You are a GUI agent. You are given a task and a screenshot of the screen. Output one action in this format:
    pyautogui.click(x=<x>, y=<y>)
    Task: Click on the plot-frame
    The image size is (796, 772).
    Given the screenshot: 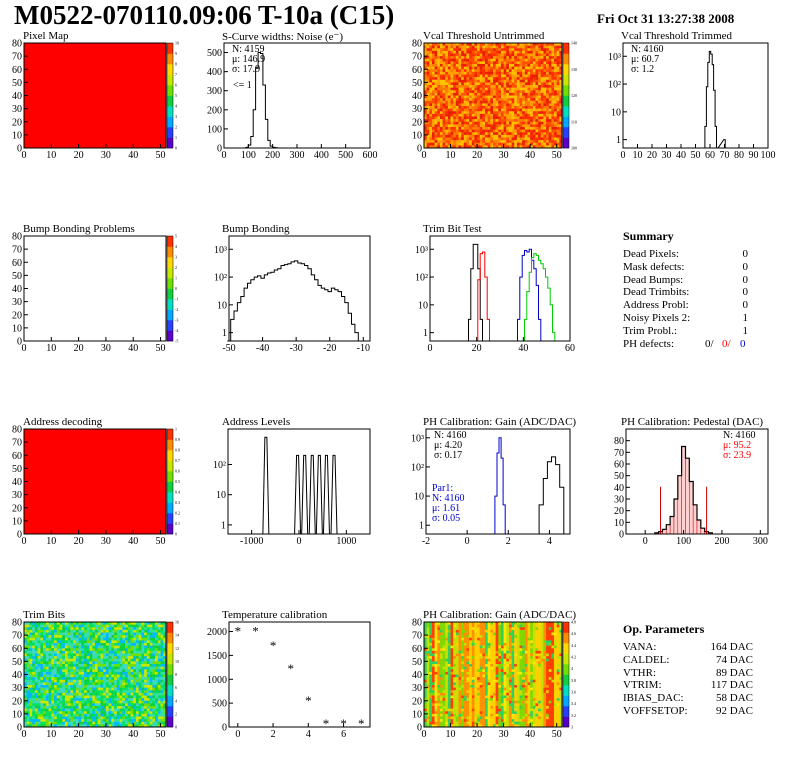 What is the action you would take?
    pyautogui.click(x=697, y=481)
    